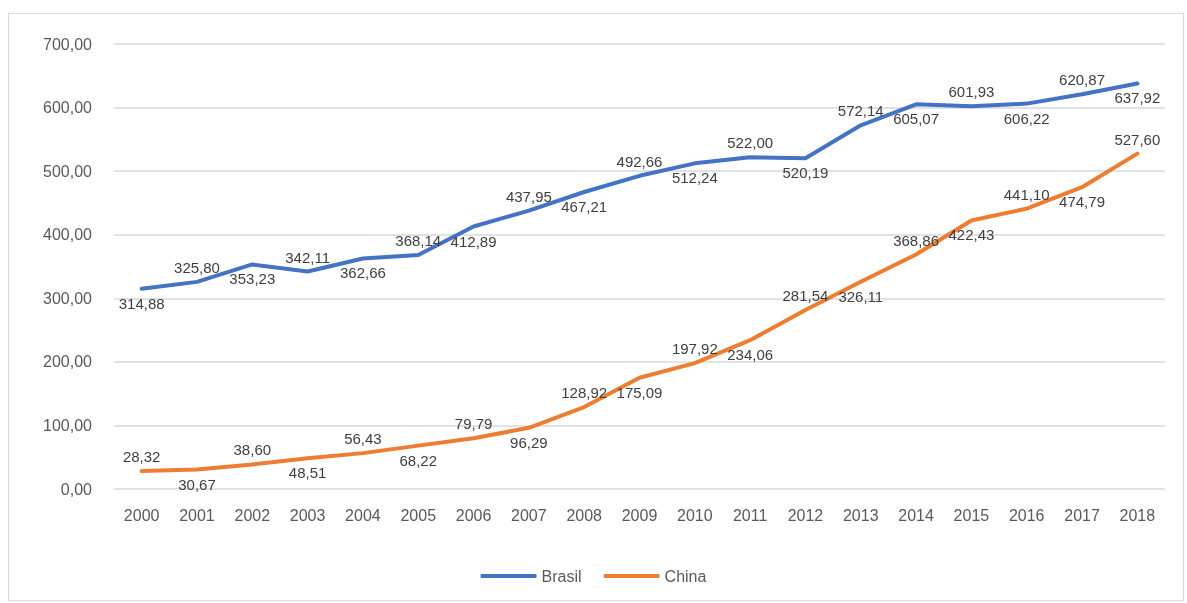  Describe the element at coordinates (750, 143) in the screenshot. I see `data-label: 522,00` at that location.